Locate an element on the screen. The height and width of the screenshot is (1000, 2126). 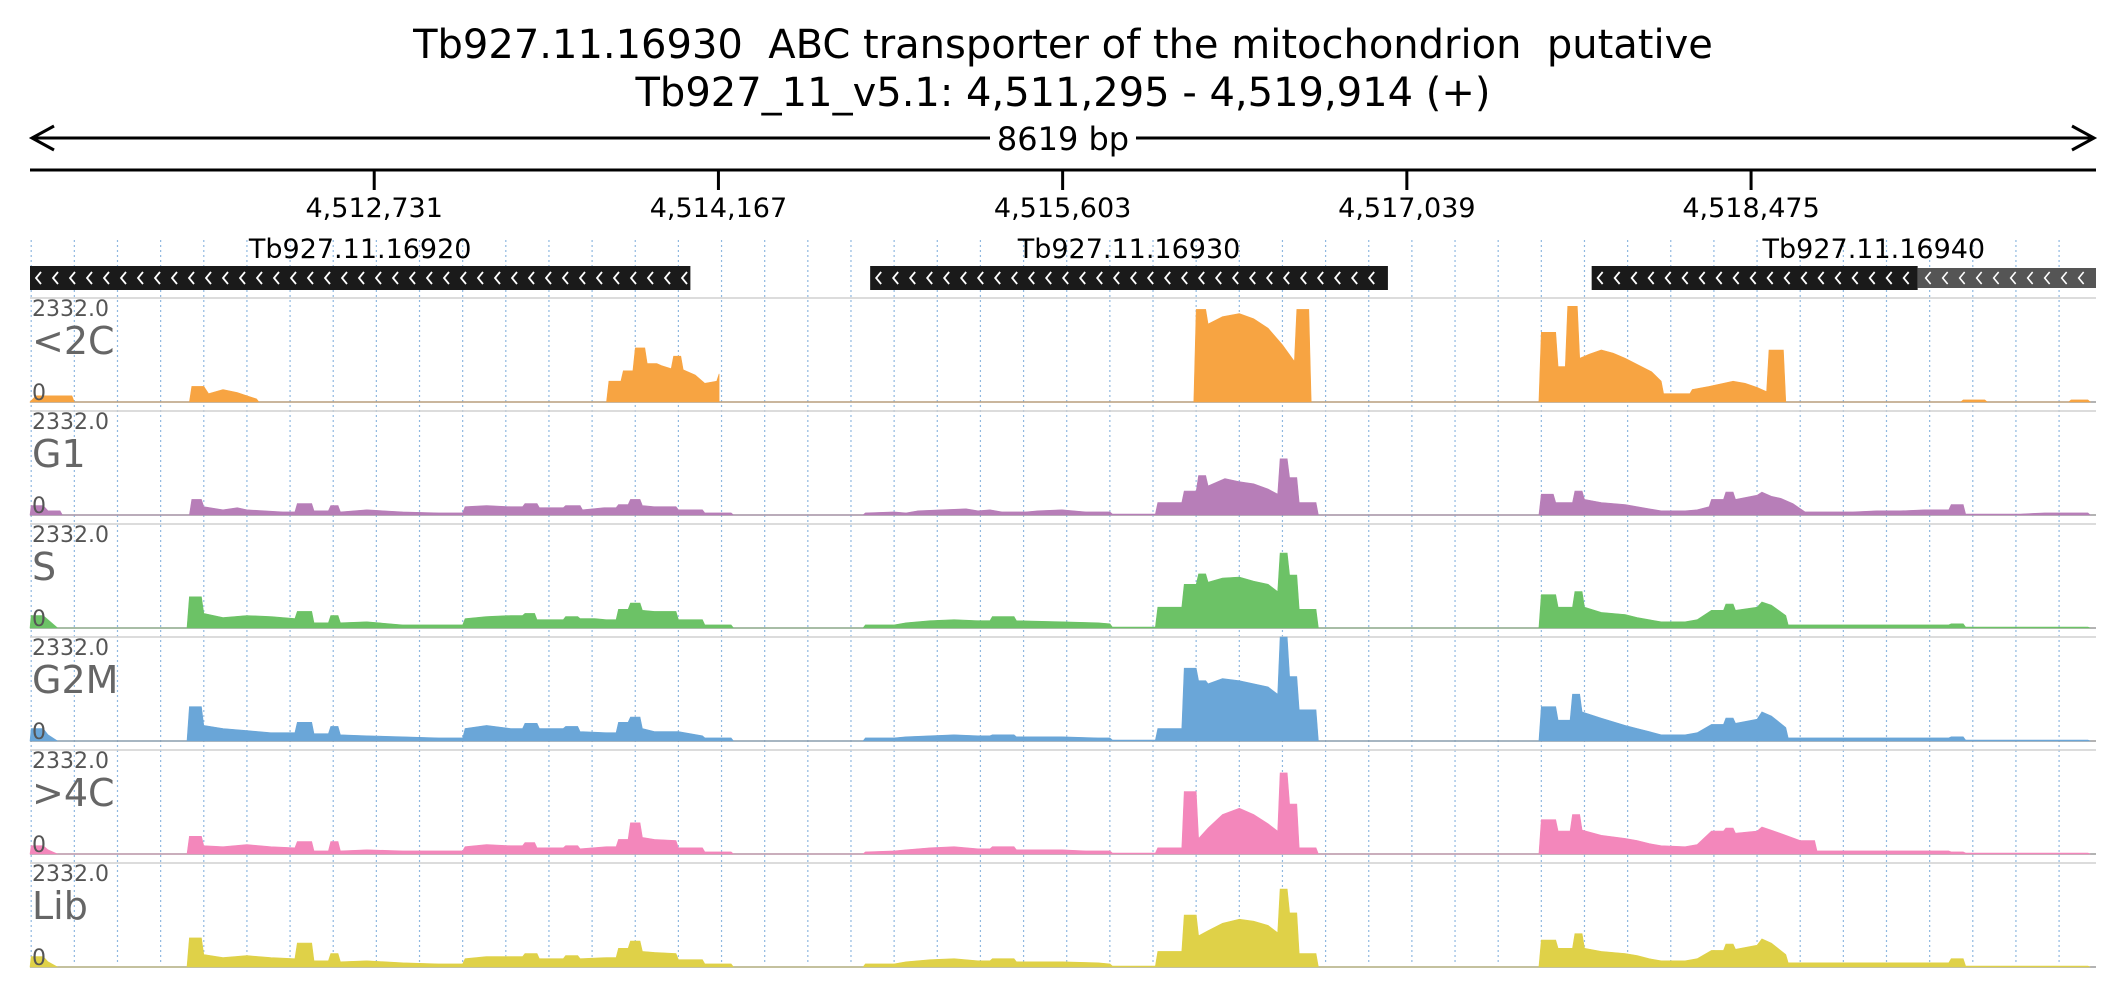
track-name: >4C is located at coordinates (73, 793).